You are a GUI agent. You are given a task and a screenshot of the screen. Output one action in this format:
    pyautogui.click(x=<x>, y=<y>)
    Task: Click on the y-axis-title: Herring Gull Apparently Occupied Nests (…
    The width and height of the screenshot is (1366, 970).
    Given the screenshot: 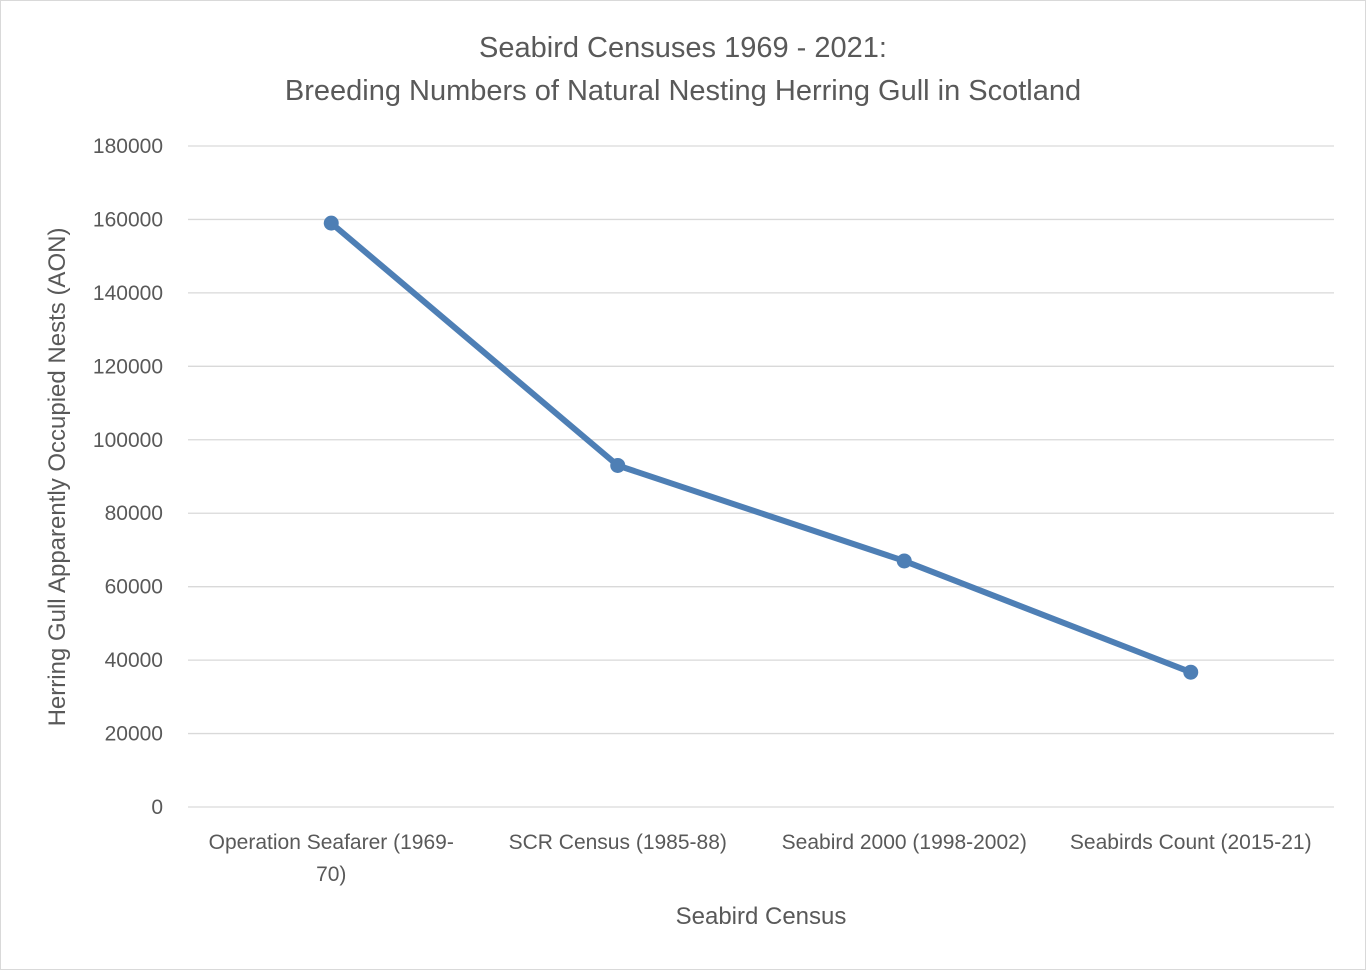 What is the action you would take?
    pyautogui.click(x=57, y=477)
    